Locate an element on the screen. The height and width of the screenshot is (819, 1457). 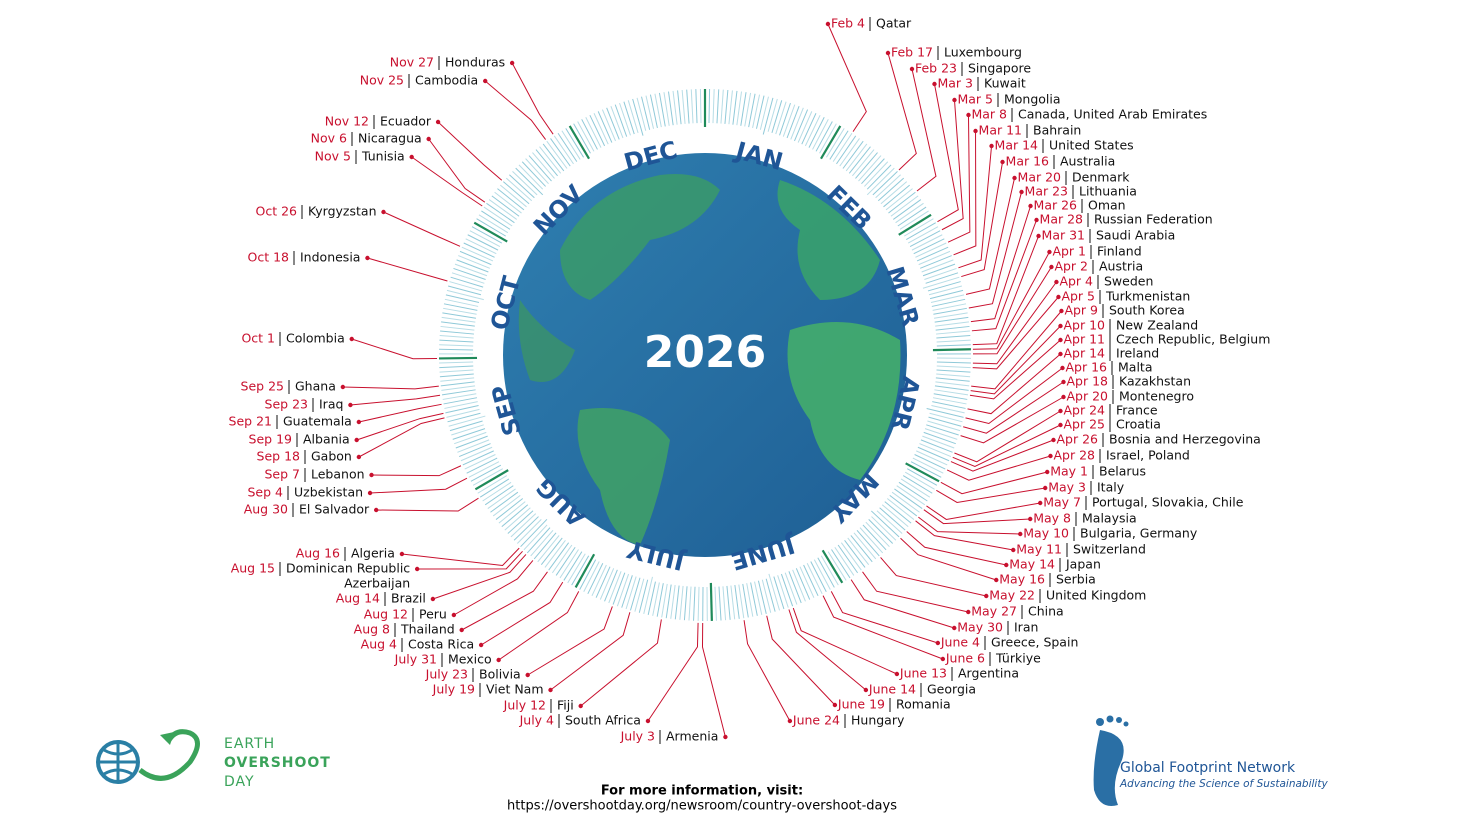
country-label: Malaysia is located at coordinates (1109, 518).